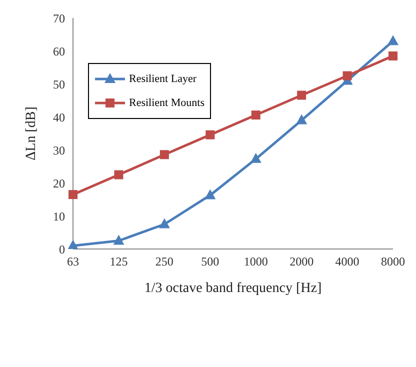 The height and width of the screenshot is (367, 416). What do you see at coordinates (59, 183) in the screenshot?
I see `y-tick-label: 20` at bounding box center [59, 183].